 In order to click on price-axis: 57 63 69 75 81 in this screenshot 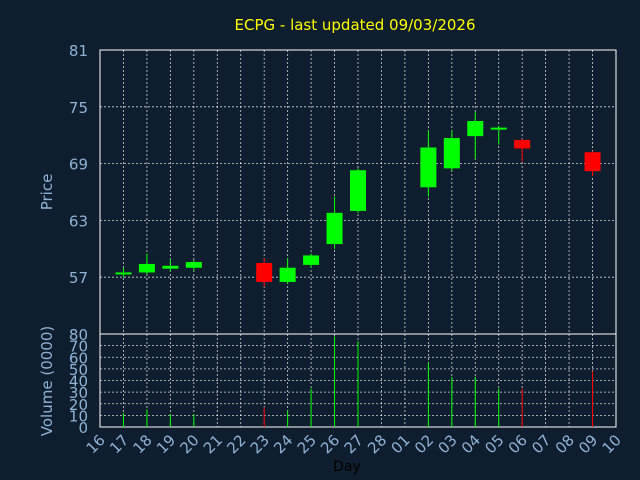, I will do `click(78, 164)`.